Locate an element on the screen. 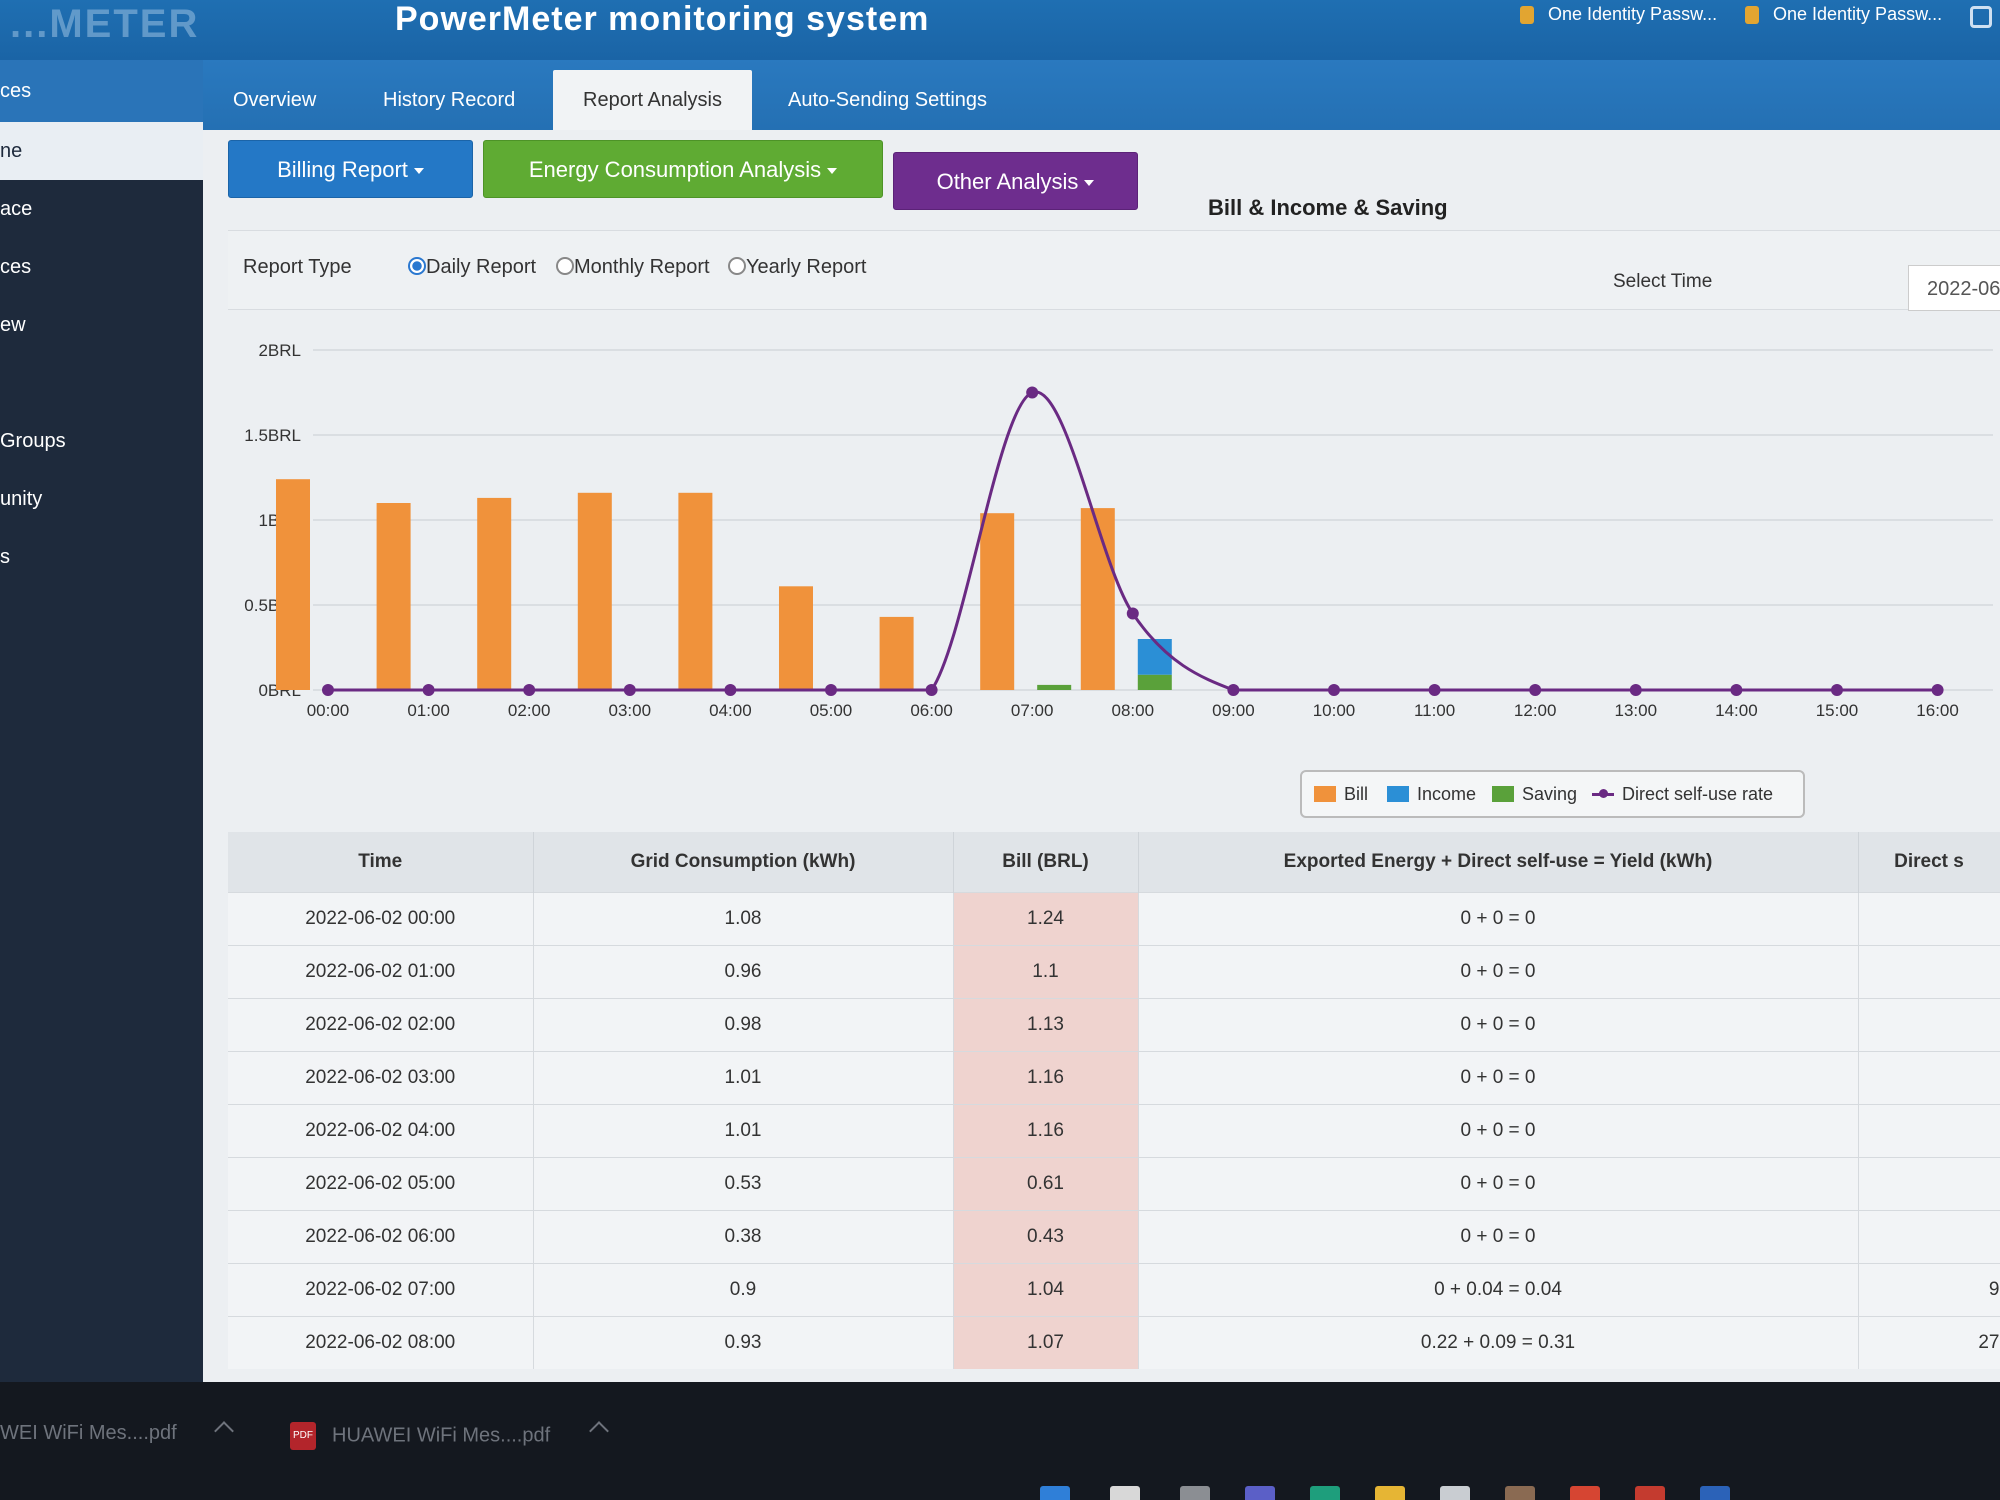  search-icon is located at coordinates (1125, 1493).